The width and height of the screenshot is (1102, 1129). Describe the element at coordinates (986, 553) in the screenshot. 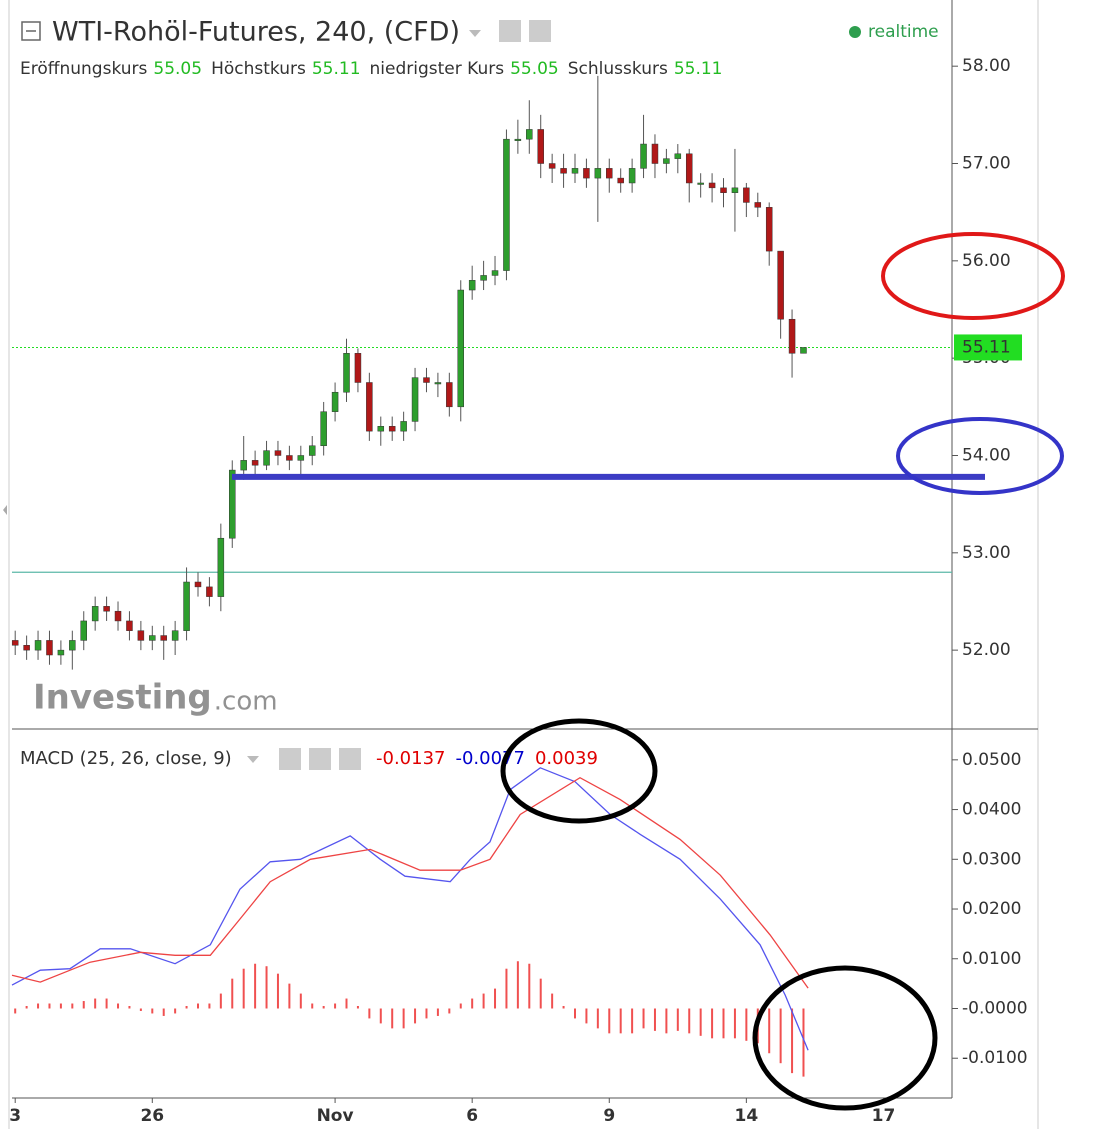

I see `y-tick-label: 53.00` at that location.